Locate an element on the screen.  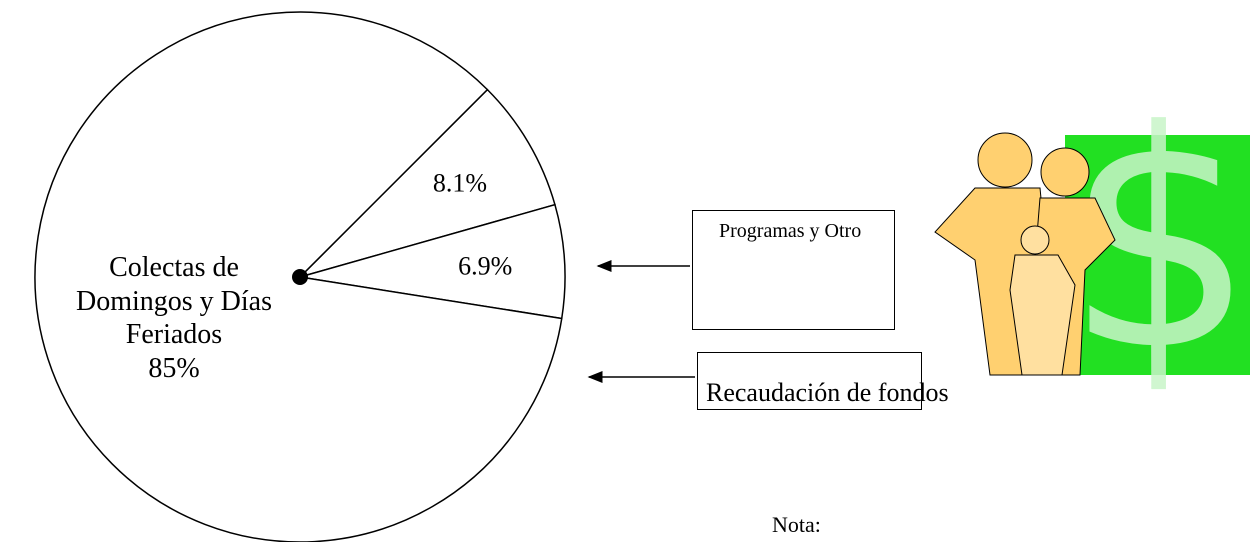
callout-label: Recaudación de fondos is located at coordinates (827, 392).